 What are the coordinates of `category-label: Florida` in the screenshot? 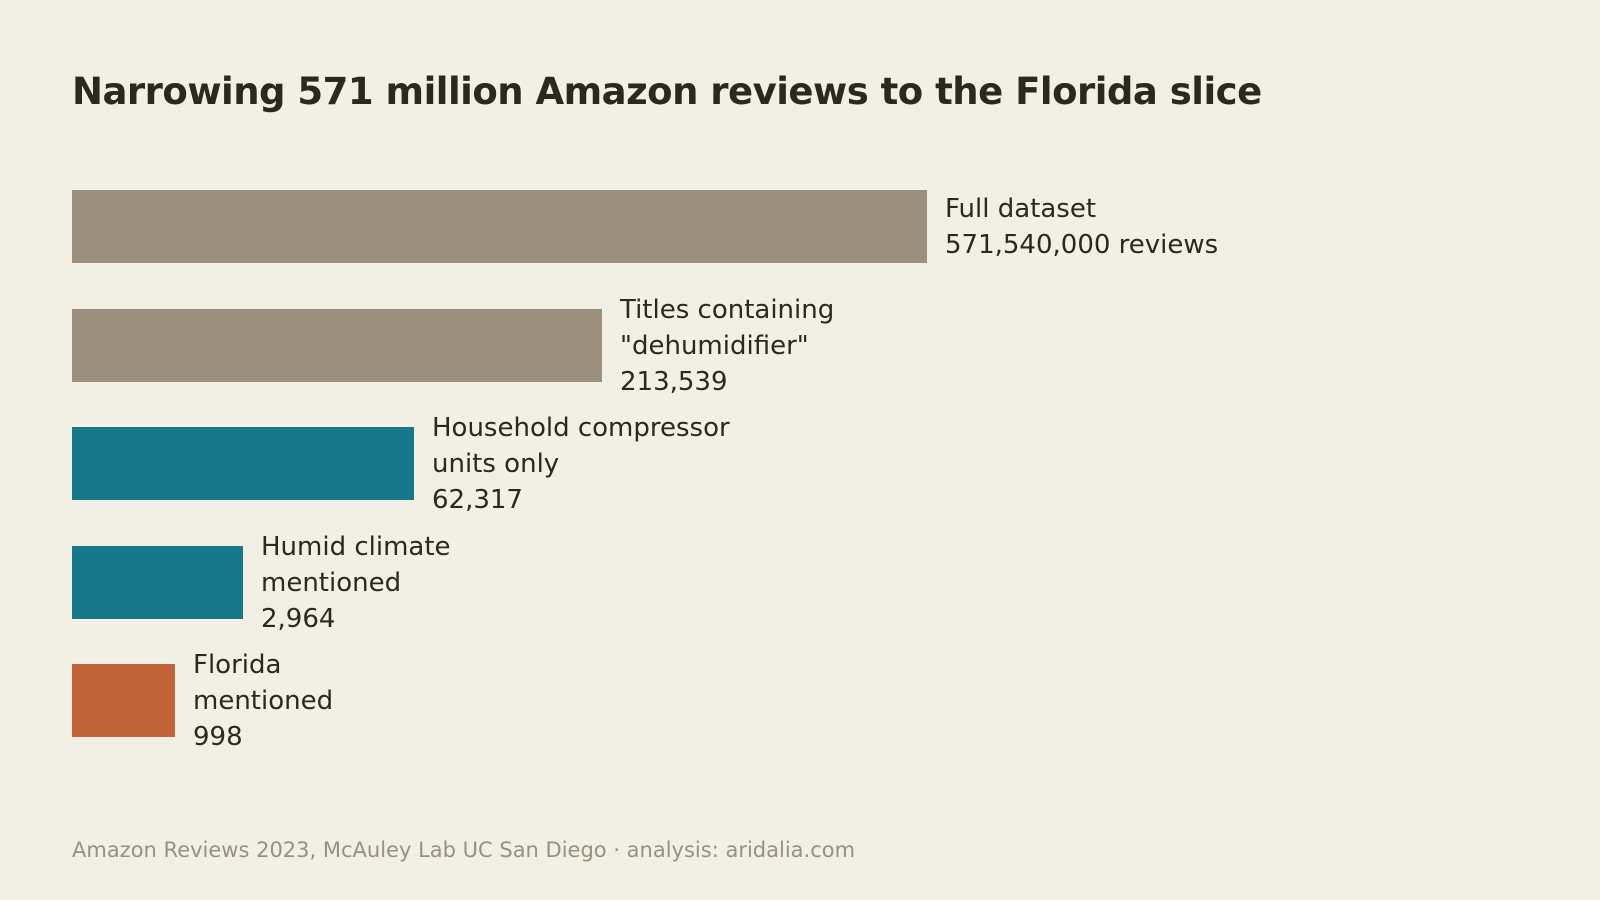 It's located at (237, 665).